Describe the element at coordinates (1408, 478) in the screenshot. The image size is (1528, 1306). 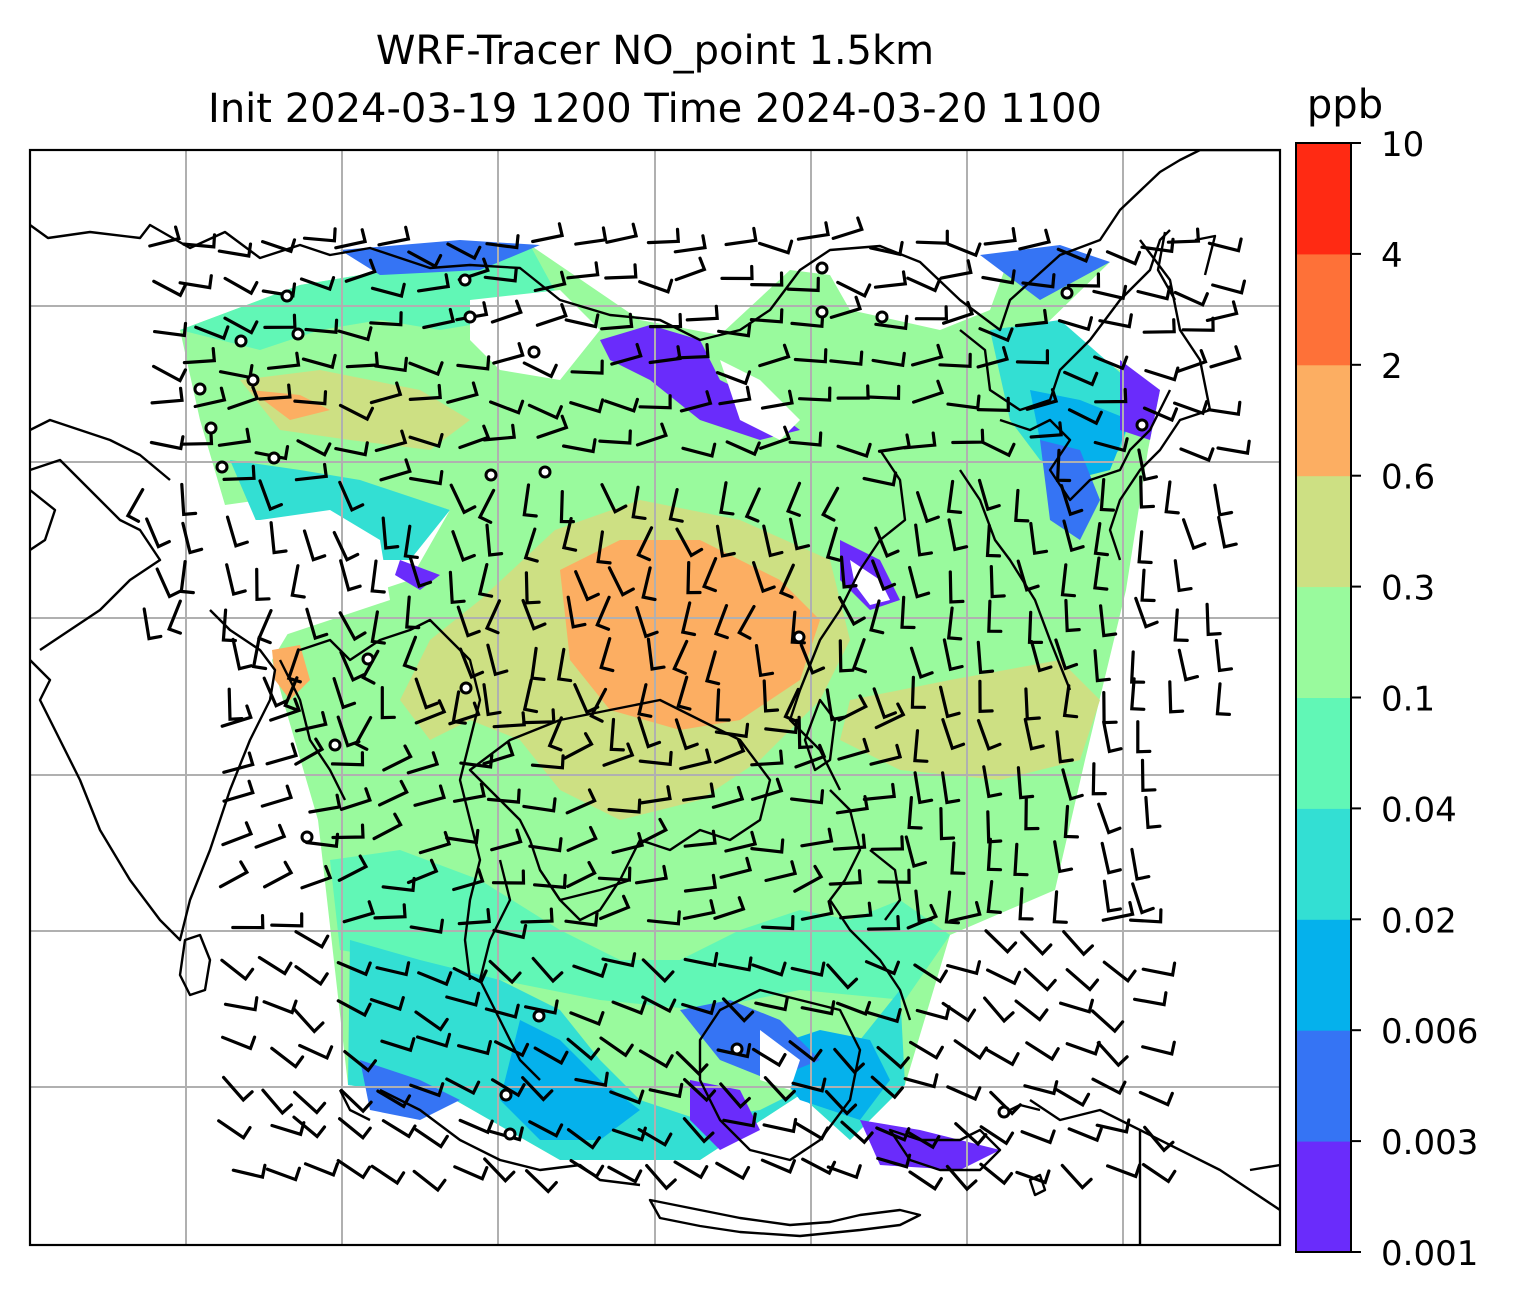
I see `colorbar-tick-label: 0.6` at that location.